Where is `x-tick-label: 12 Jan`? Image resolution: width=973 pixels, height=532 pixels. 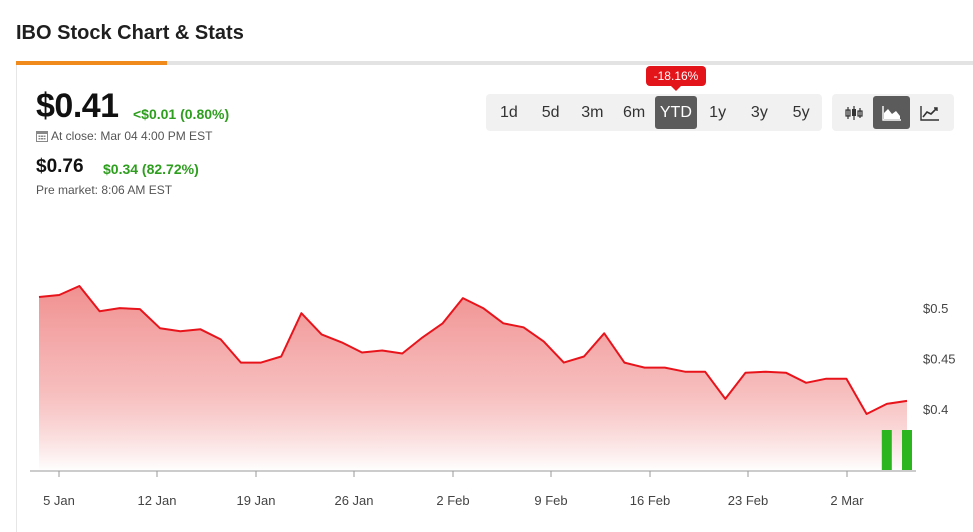
x-tick-label: 12 Jan is located at coordinates (156, 500).